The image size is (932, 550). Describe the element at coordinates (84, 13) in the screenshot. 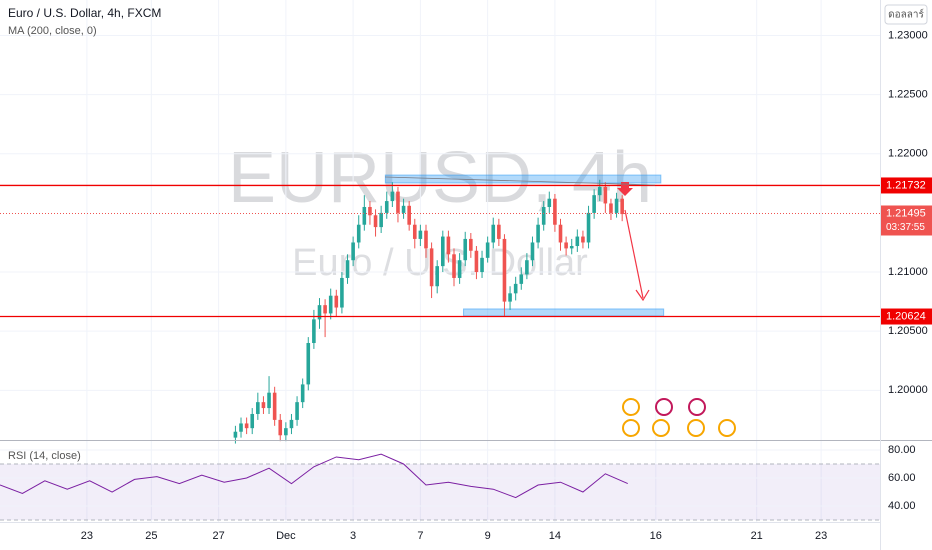

I see `symbol-title: Euro / U.S. Dollar, 4h, FXCM` at that location.